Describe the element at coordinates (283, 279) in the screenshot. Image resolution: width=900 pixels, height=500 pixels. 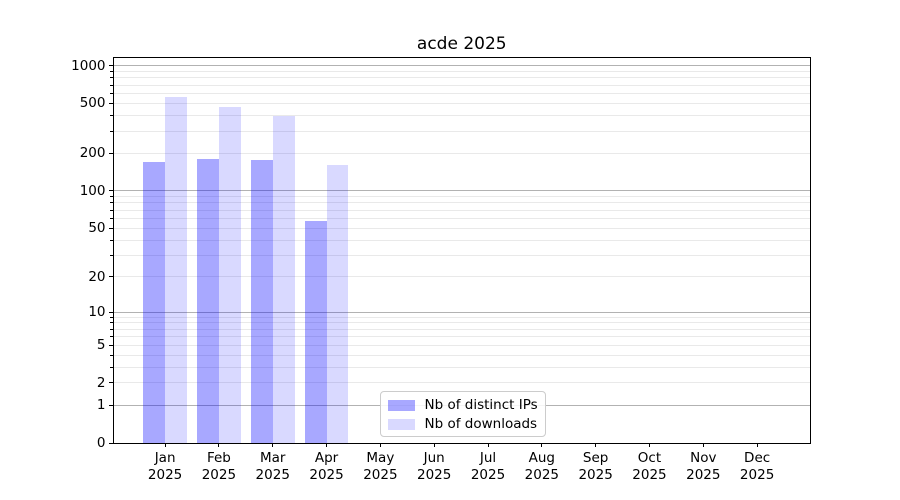
I see `bar-nb-of-downloads-mar` at that location.